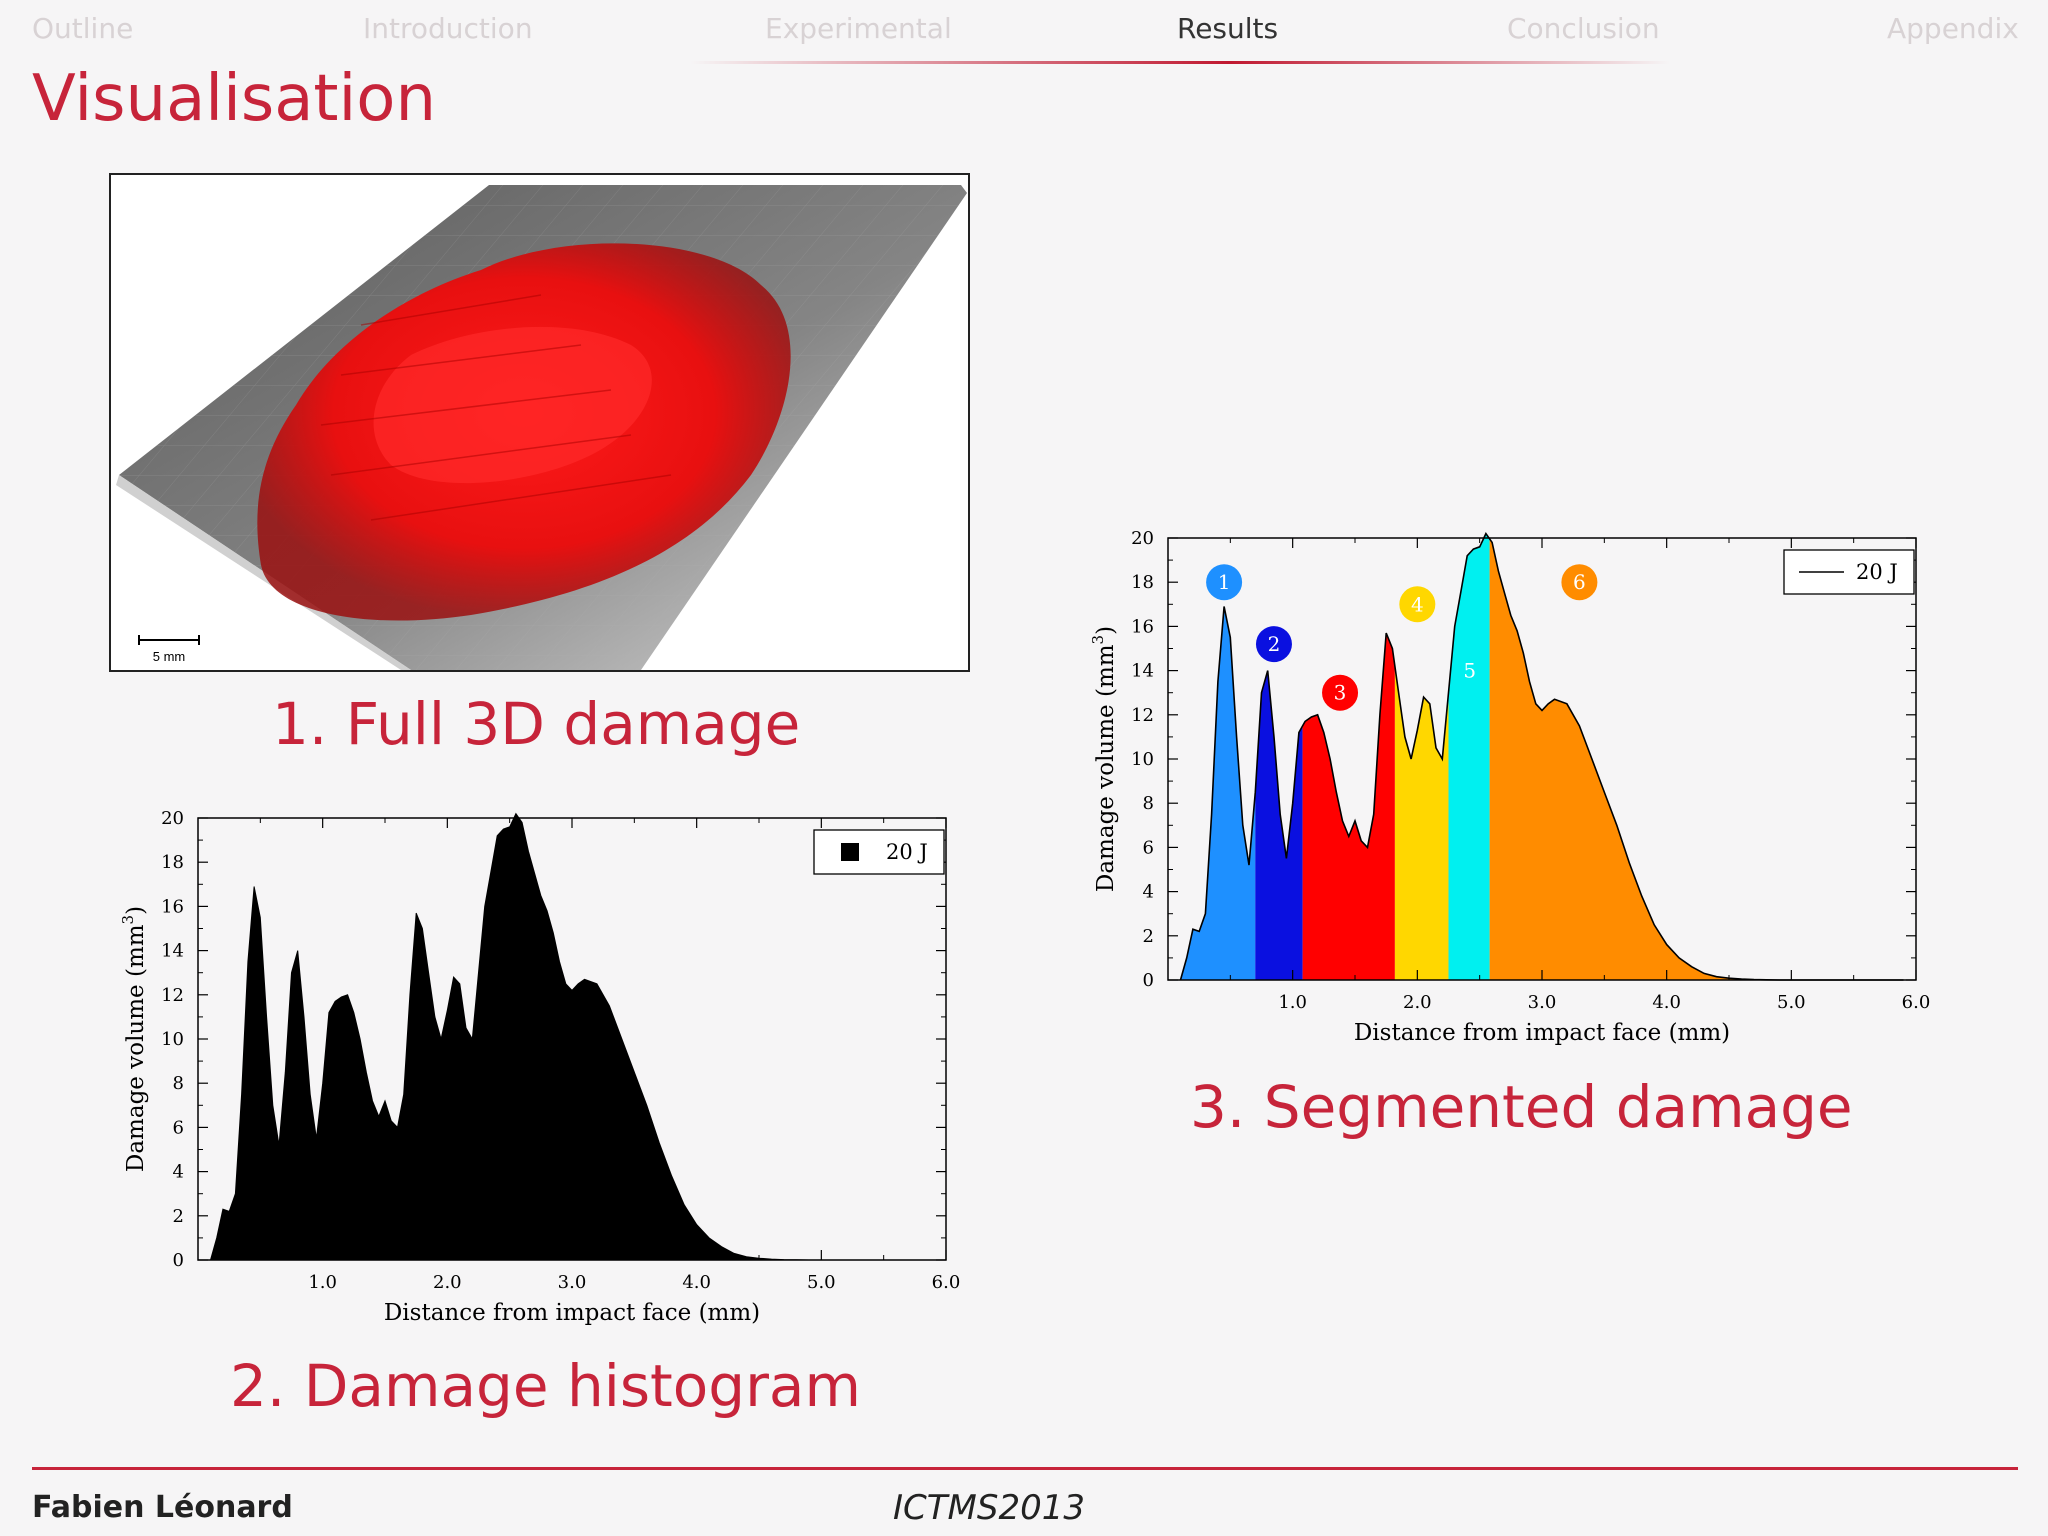  Describe the element at coordinates (858, 28) in the screenshot. I see `nav-item-experimental: Experimental` at that location.